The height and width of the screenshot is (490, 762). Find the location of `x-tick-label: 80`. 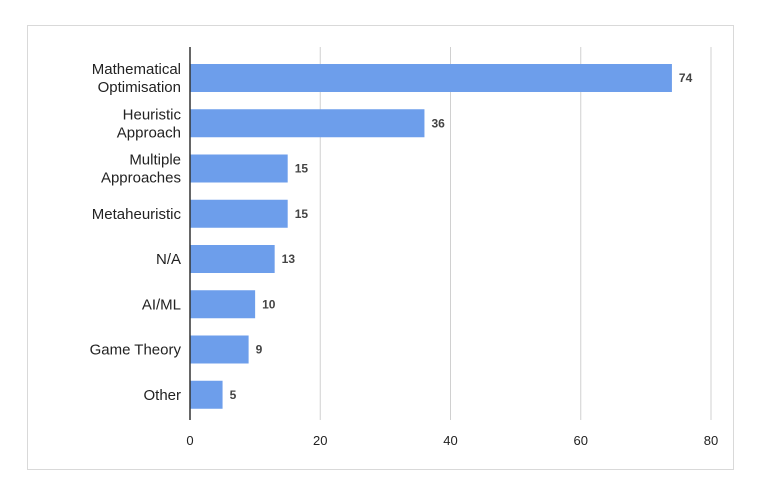

x-tick-label: 80 is located at coordinates (711, 440).